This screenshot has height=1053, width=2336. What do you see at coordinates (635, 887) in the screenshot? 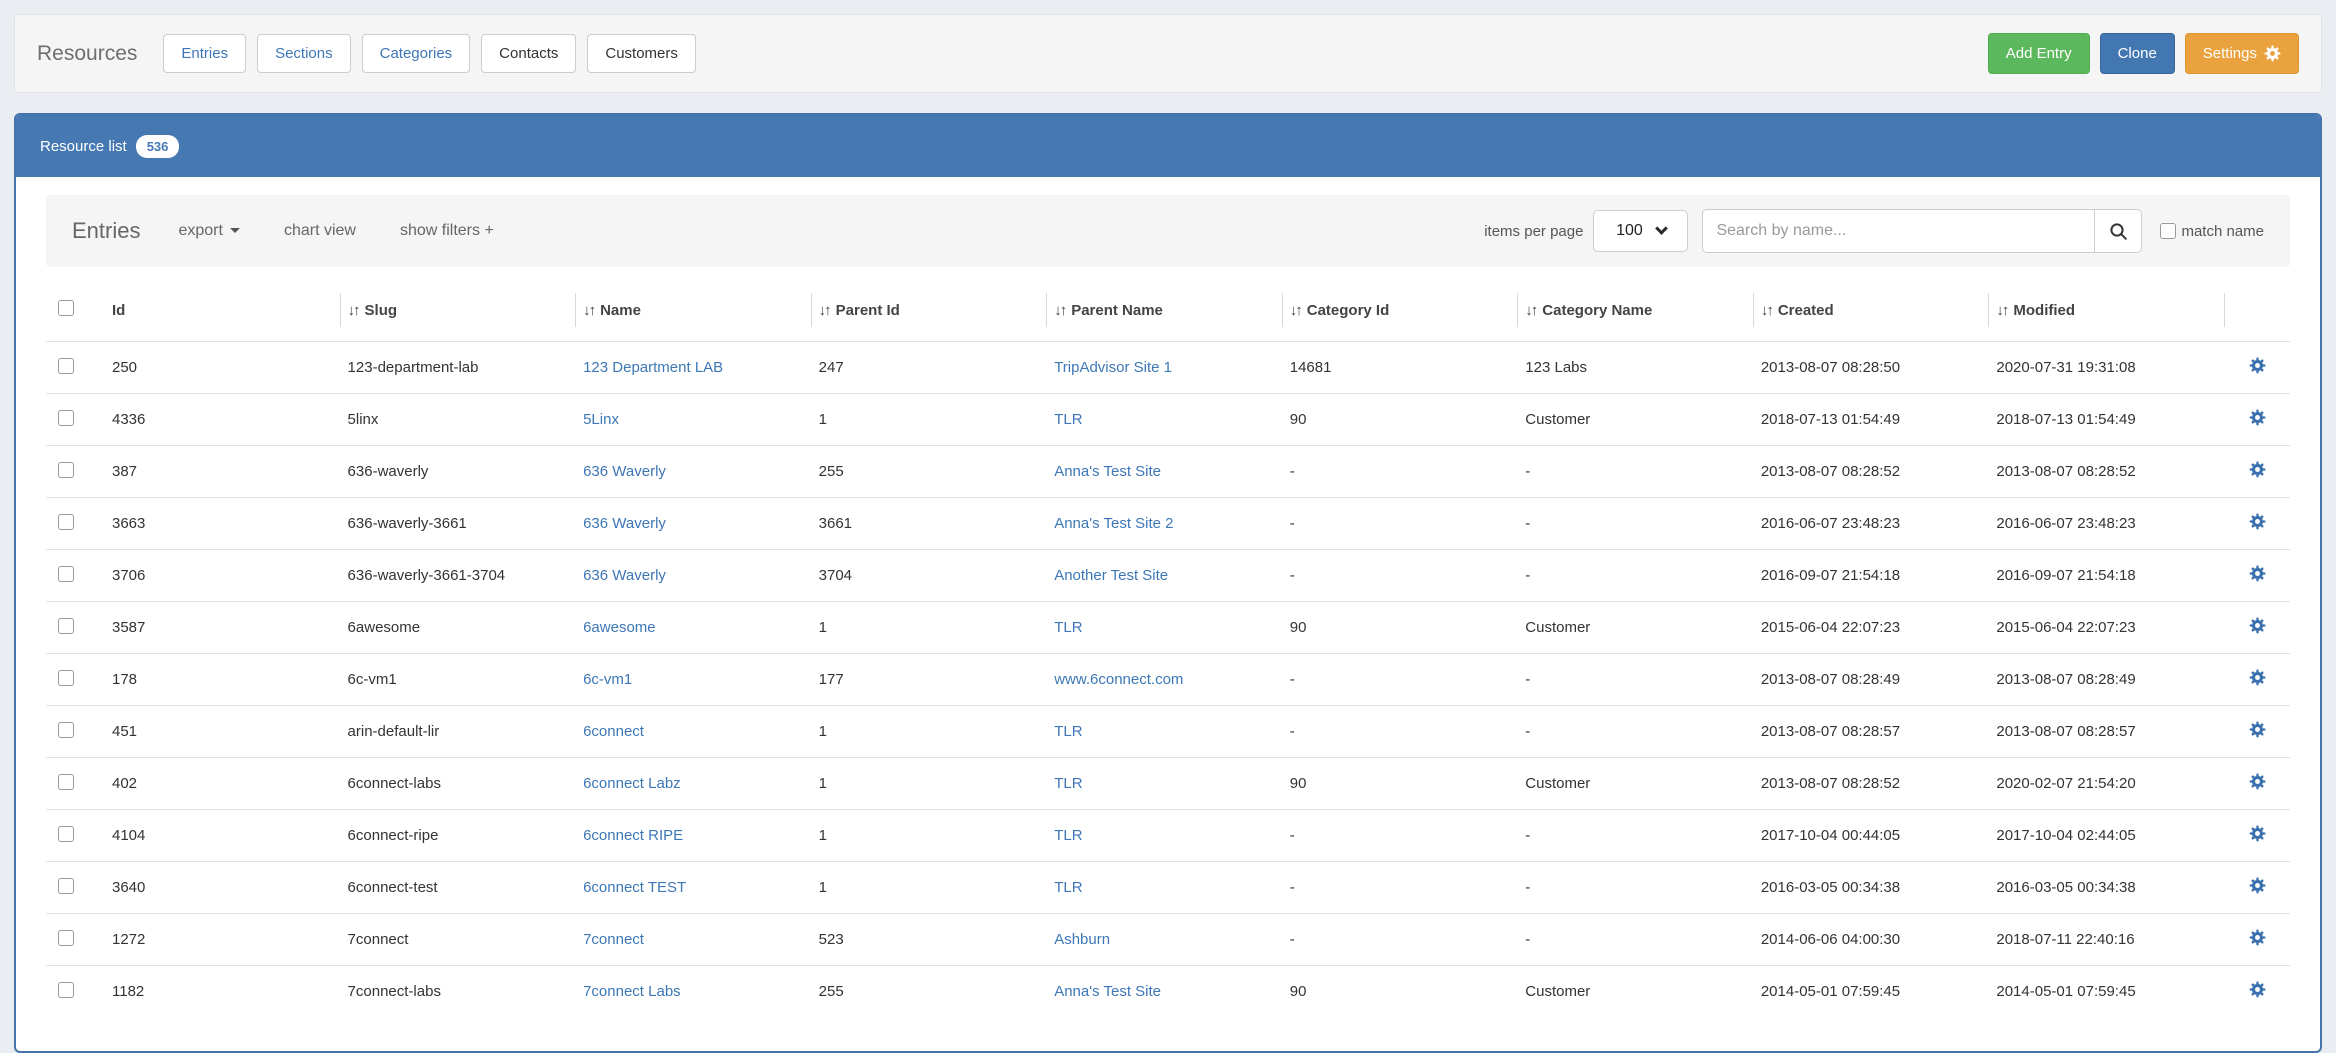
I see `name-link: 6connect TEST` at bounding box center [635, 887].